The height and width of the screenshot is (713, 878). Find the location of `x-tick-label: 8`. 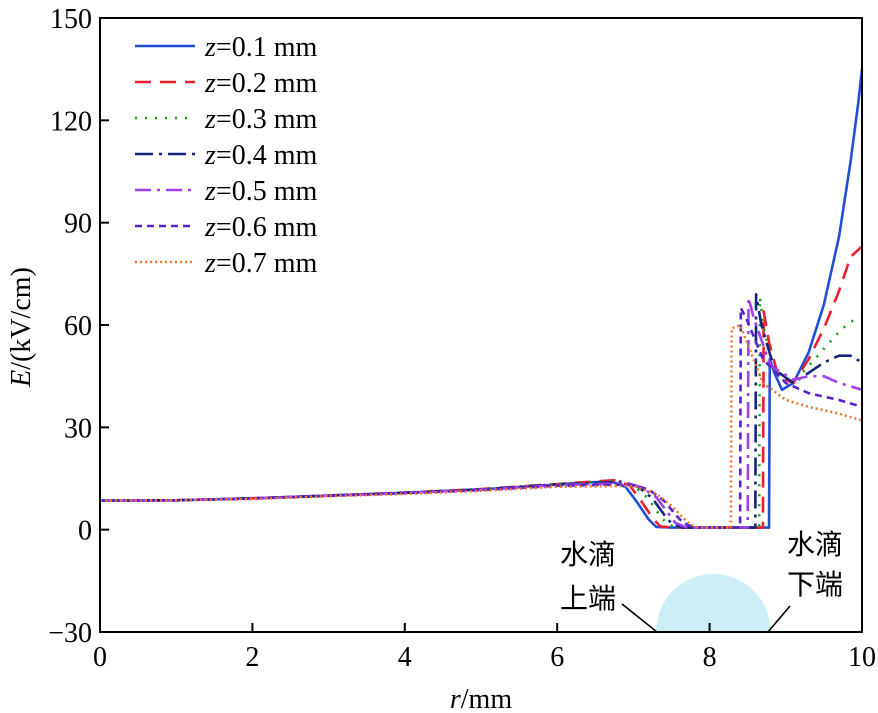

x-tick-label: 8 is located at coordinates (710, 657).